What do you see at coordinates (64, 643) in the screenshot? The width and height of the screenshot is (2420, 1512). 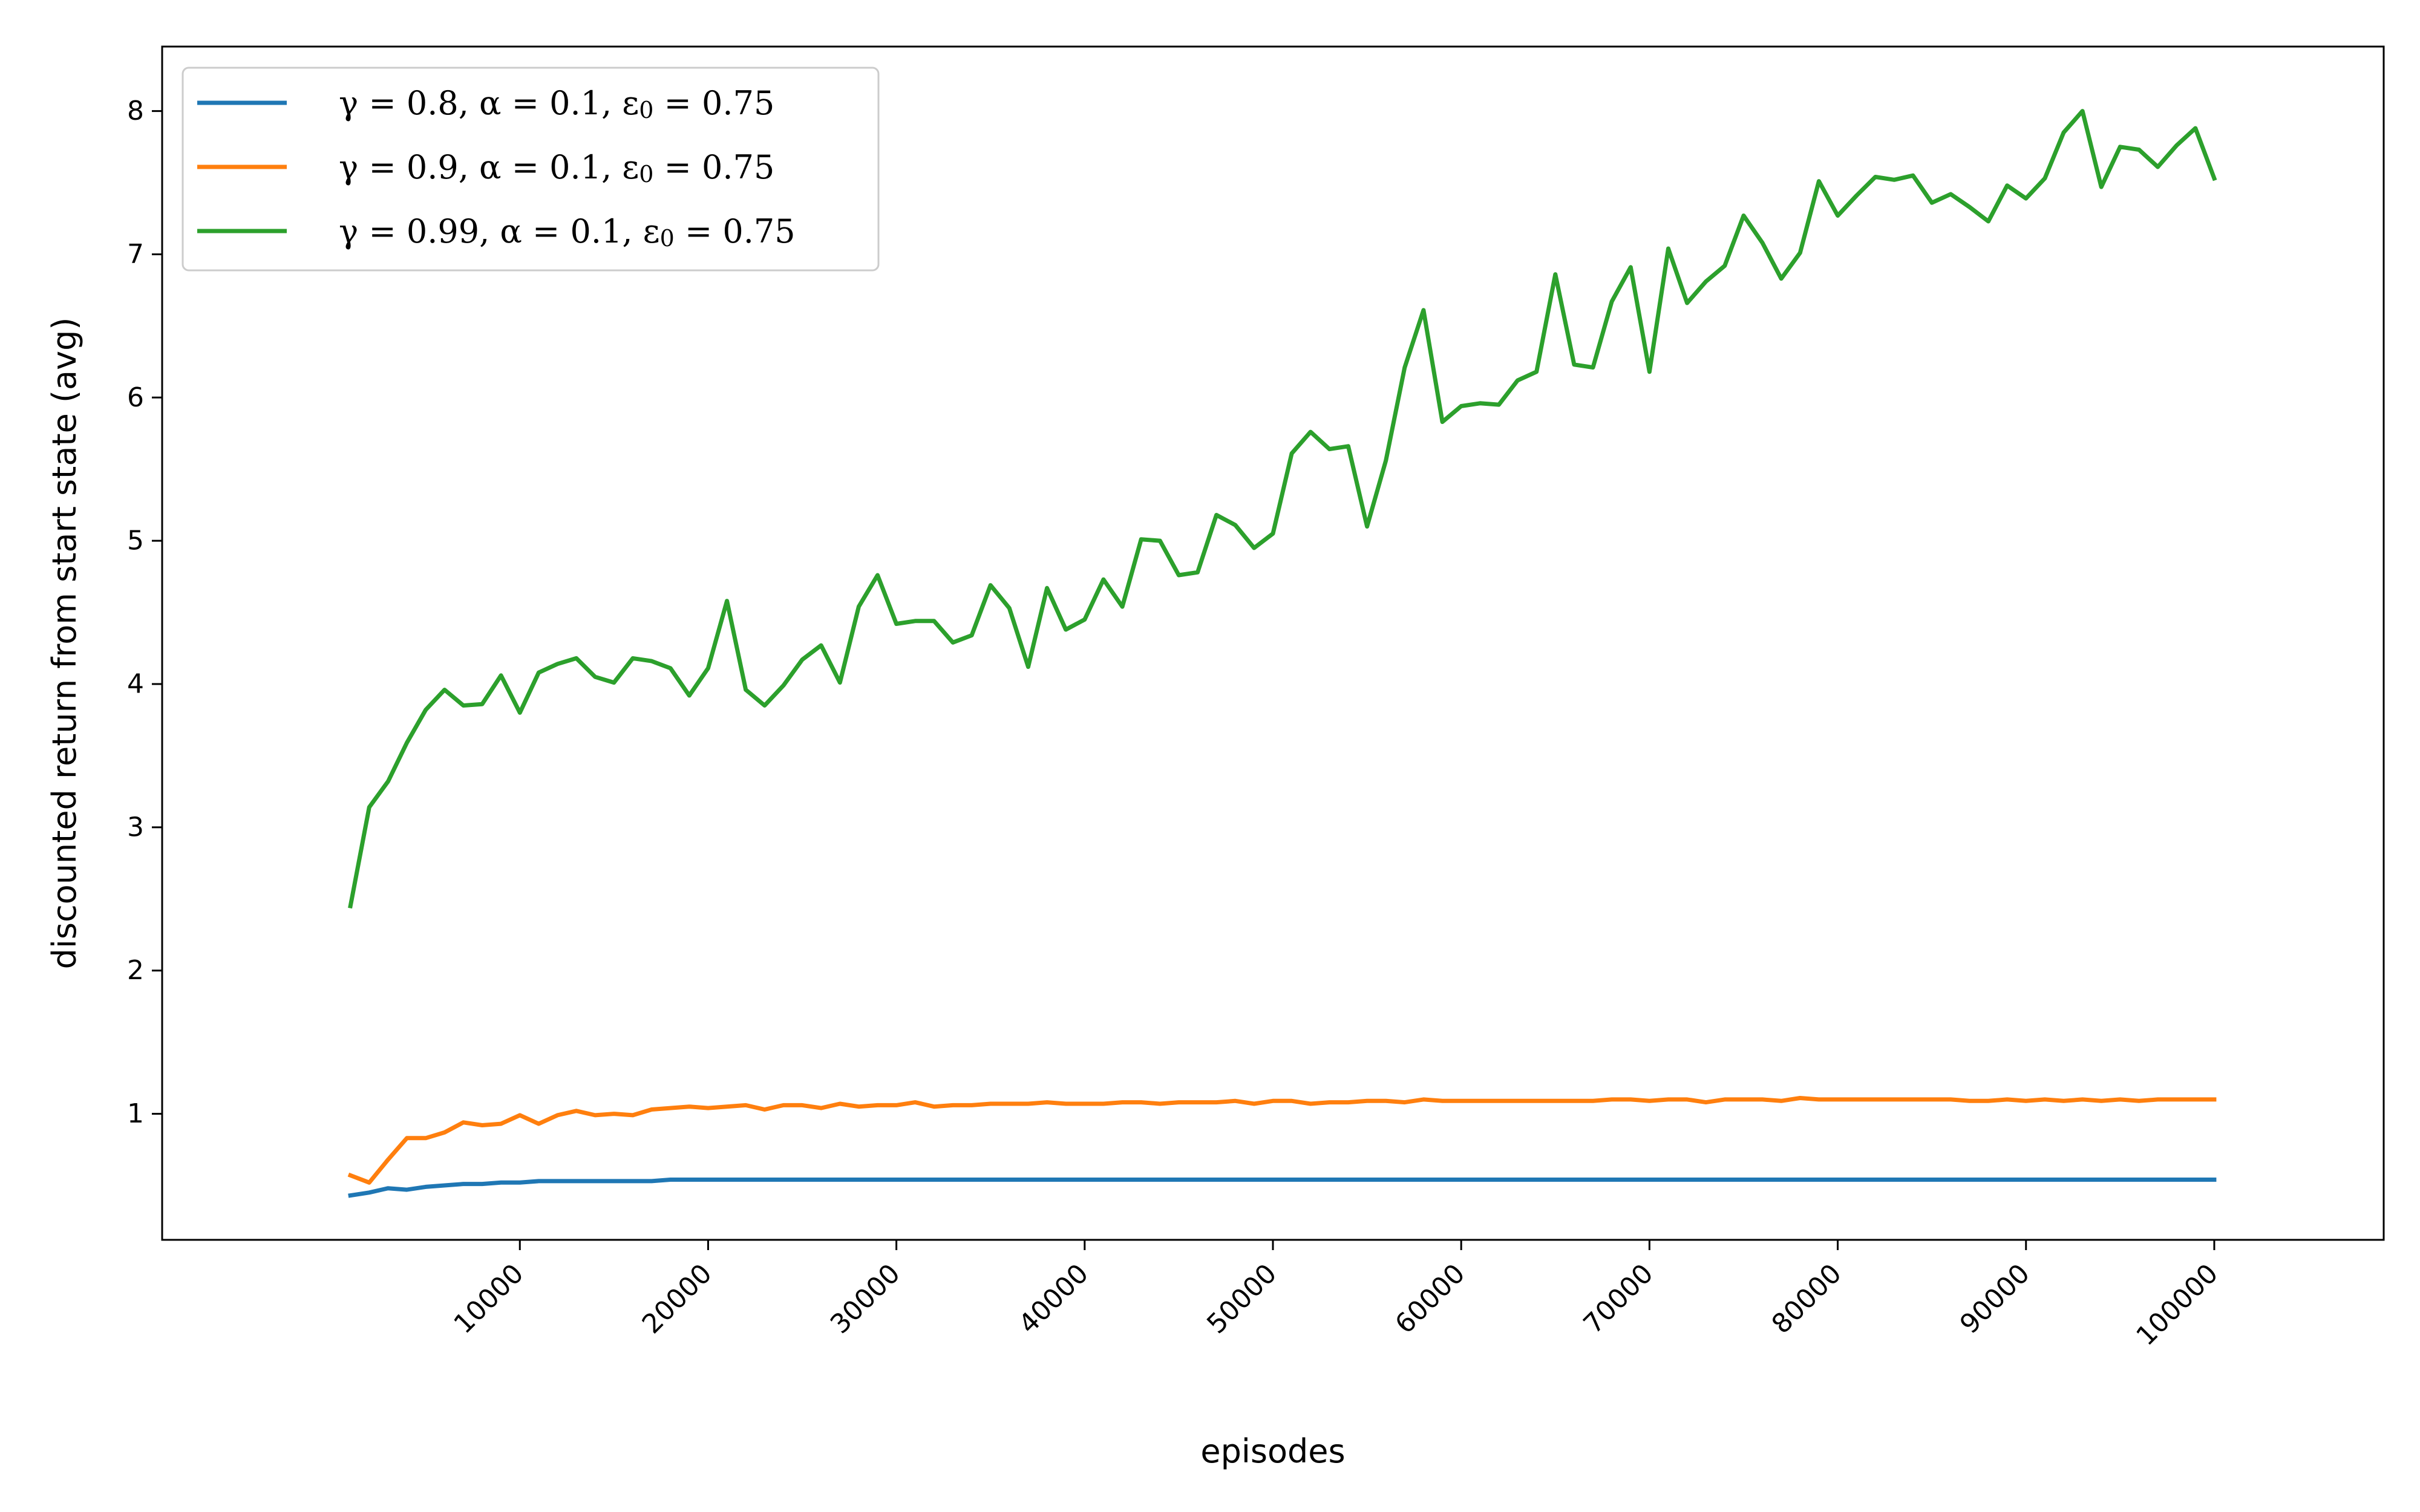 I see `y-axis-label: discounted return from start state (avg)` at bounding box center [64, 643].